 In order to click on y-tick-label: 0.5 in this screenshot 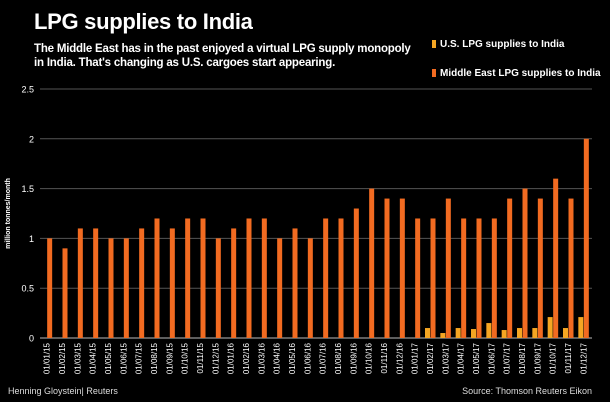, I will do `click(27, 289)`.